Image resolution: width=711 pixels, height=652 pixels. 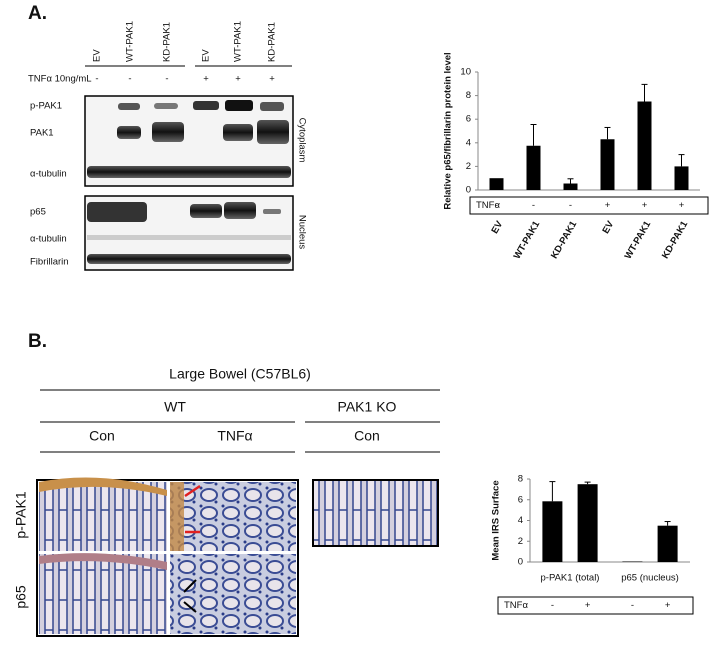 What do you see at coordinates (301, 140) in the screenshot?
I see `fraction-label: Cytoplasm` at bounding box center [301, 140].